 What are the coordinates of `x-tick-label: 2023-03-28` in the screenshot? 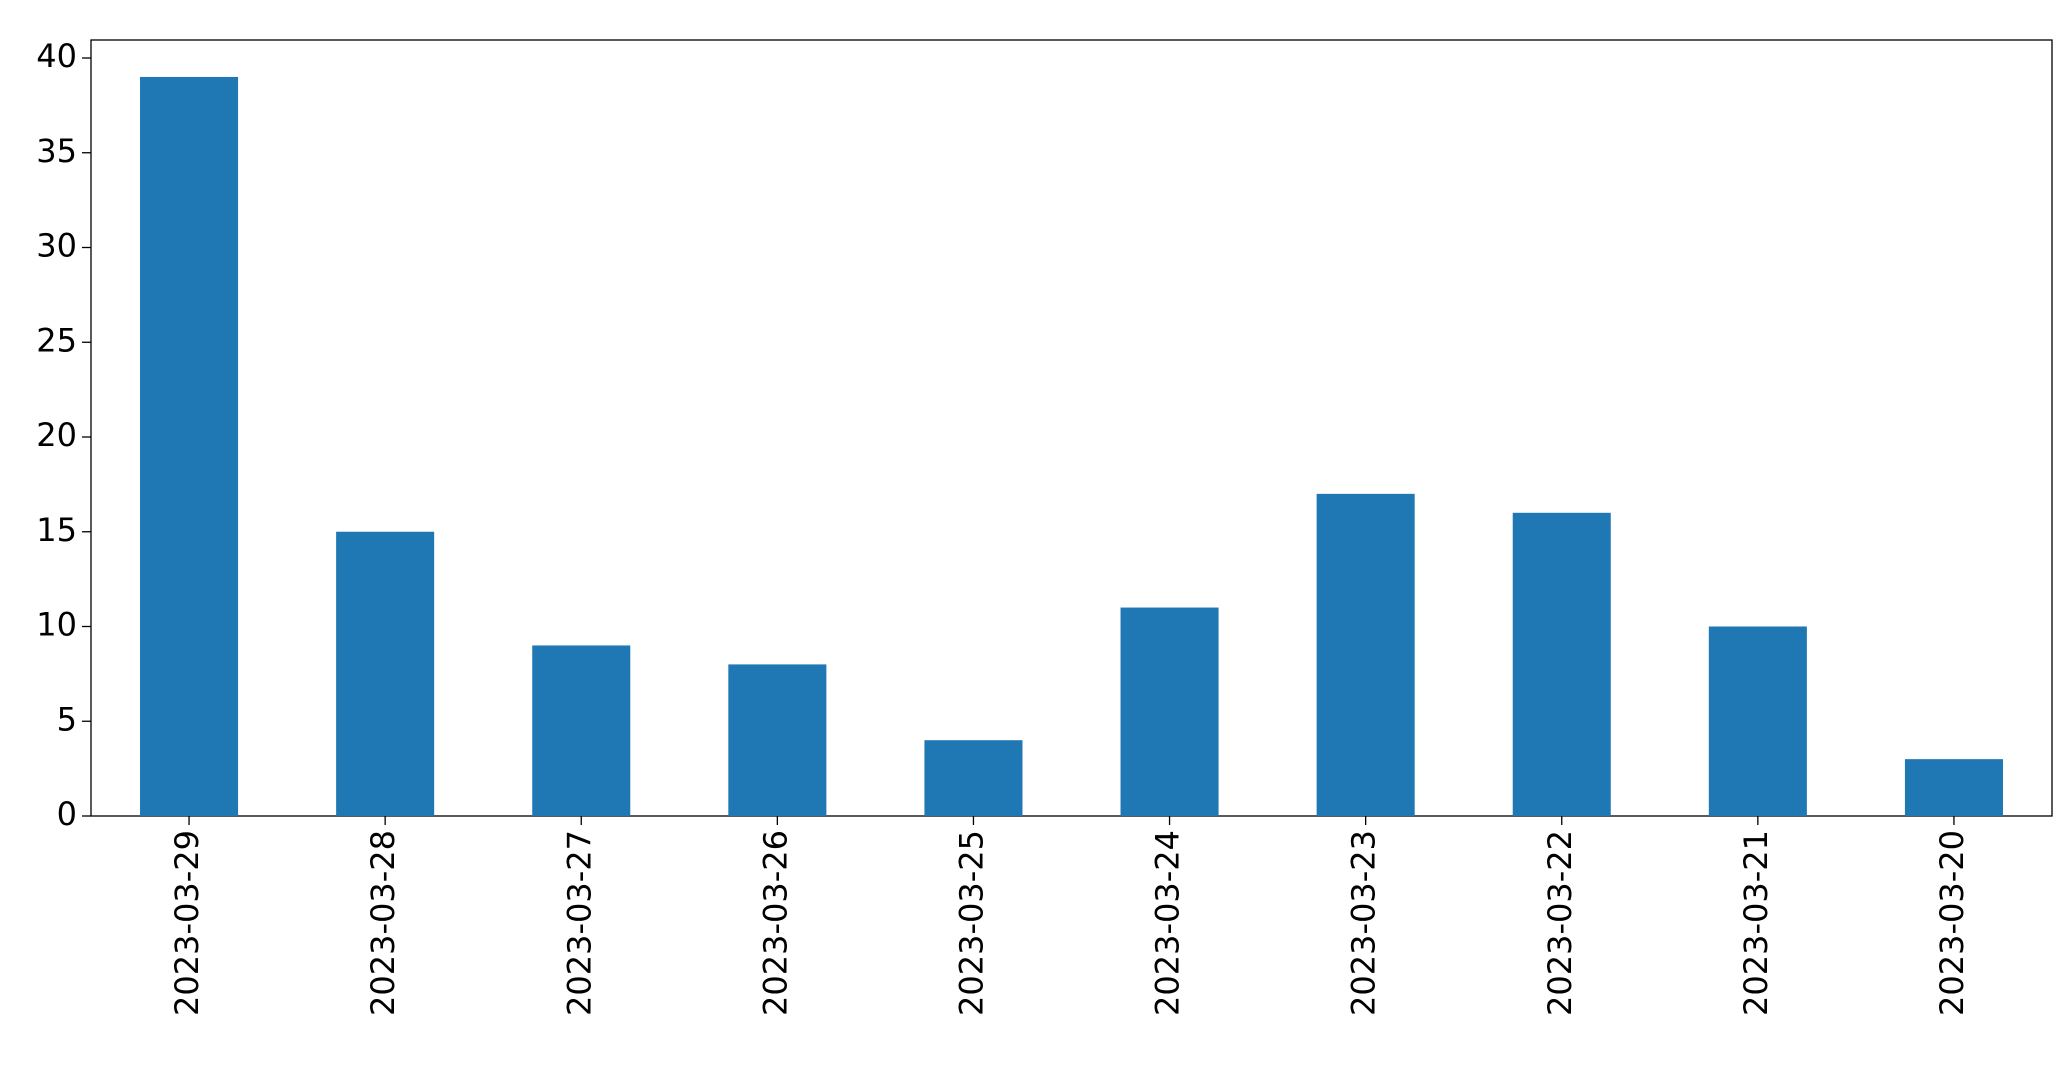 It's located at (383, 923).